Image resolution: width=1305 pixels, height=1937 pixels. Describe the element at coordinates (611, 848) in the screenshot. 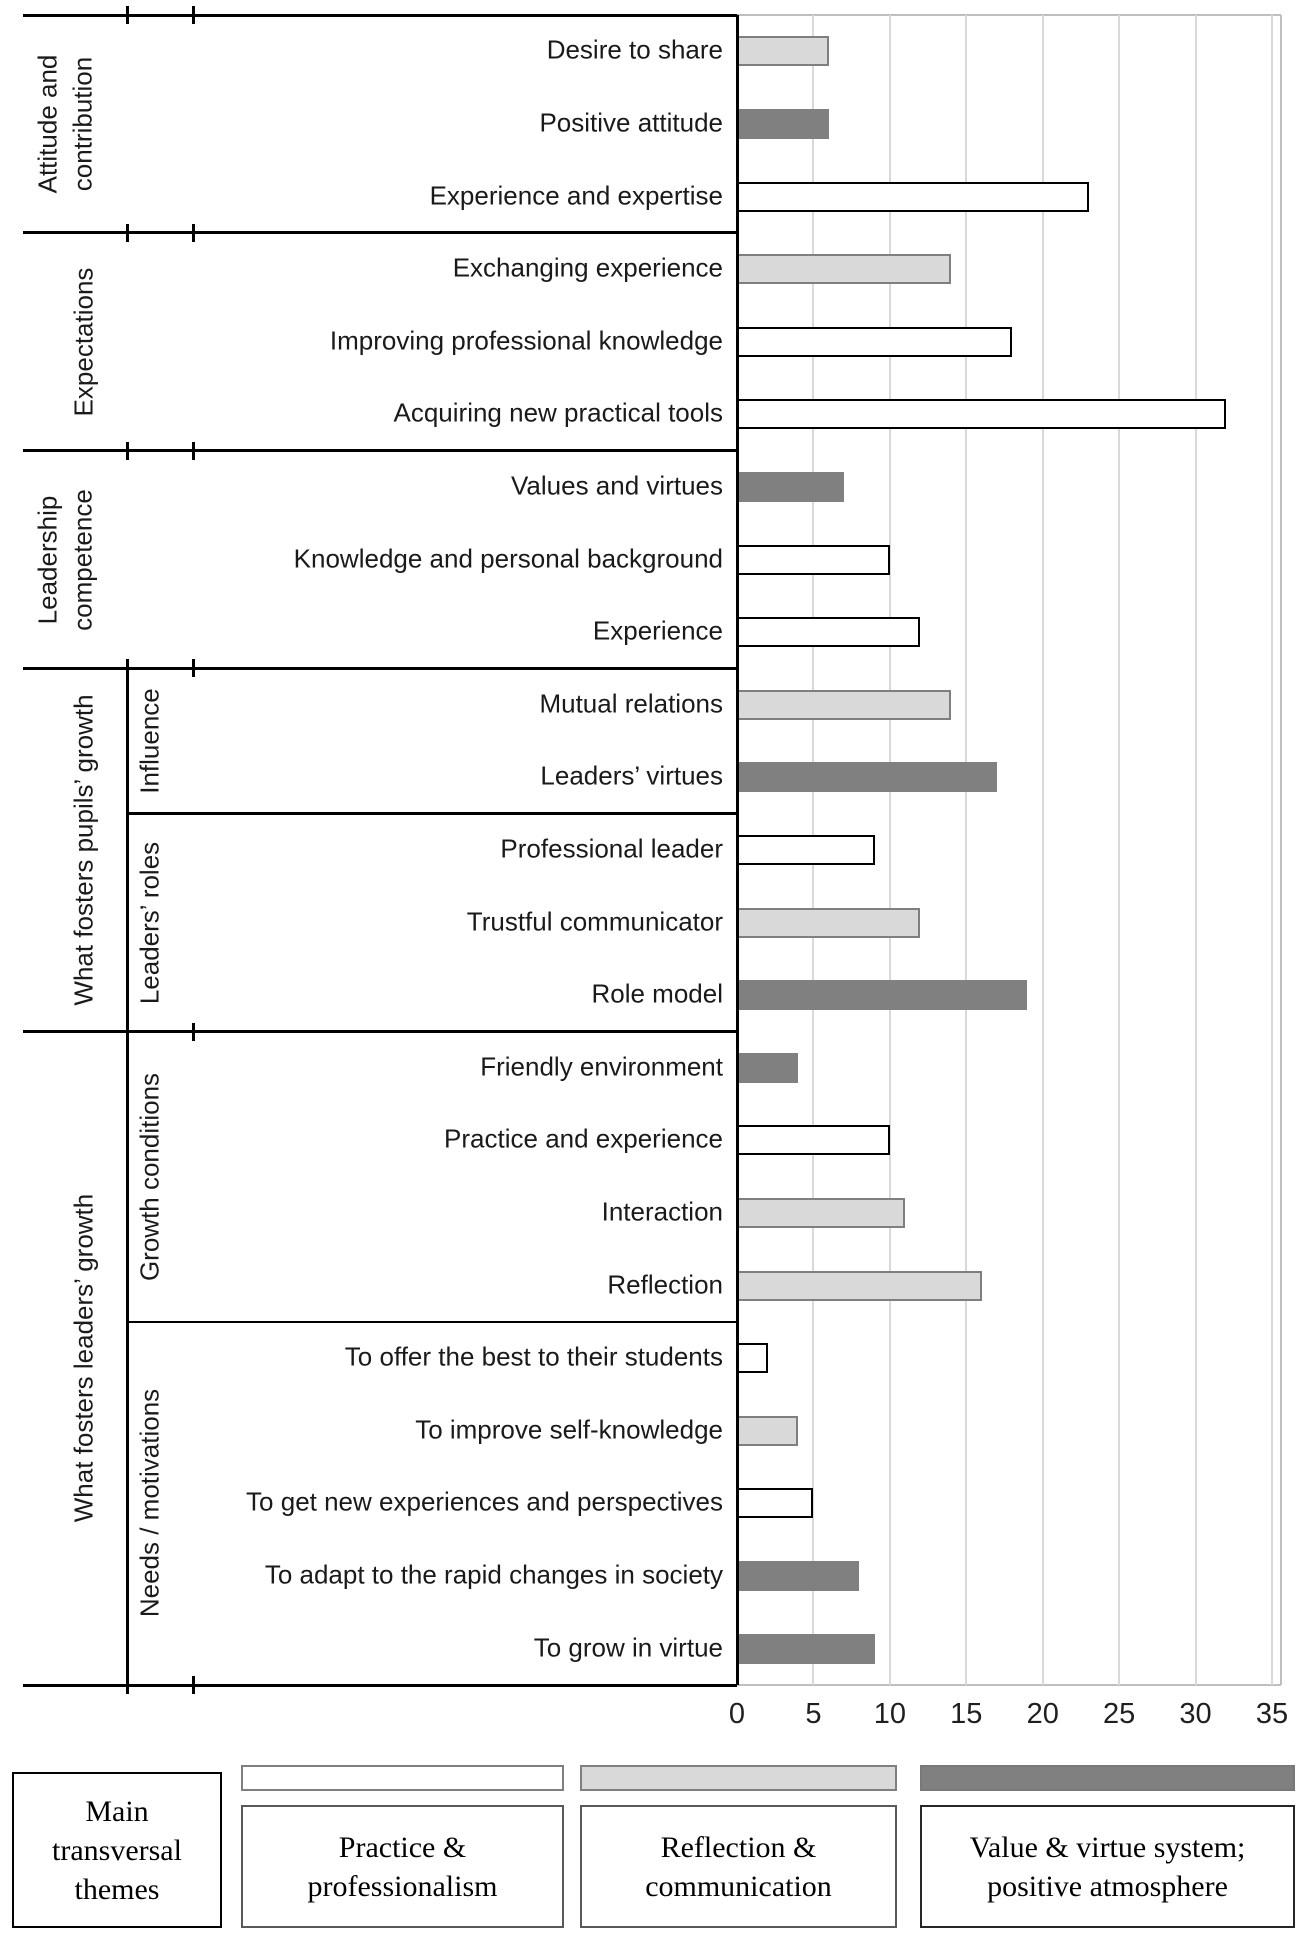

I see `category-label: Professional leader` at that location.